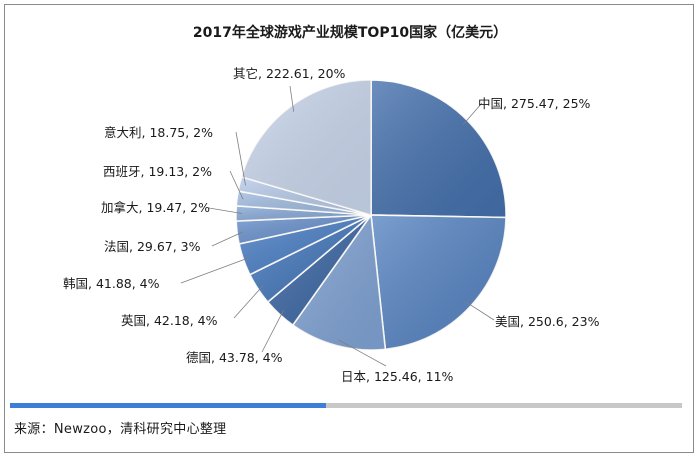 This screenshot has height=461, width=700. Describe the element at coordinates (346, 405) in the screenshot. I see `progress-bar` at that location.